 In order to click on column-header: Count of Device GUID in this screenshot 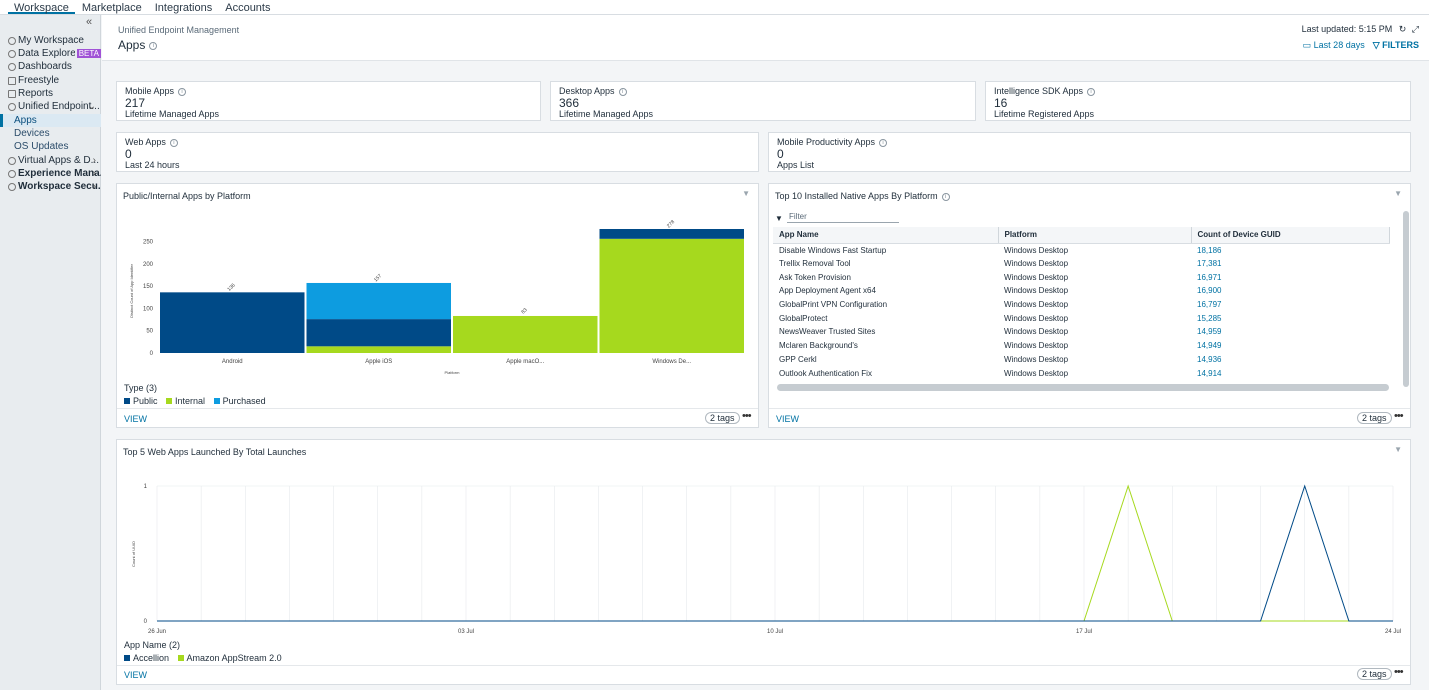, I will do `click(1290, 235)`.